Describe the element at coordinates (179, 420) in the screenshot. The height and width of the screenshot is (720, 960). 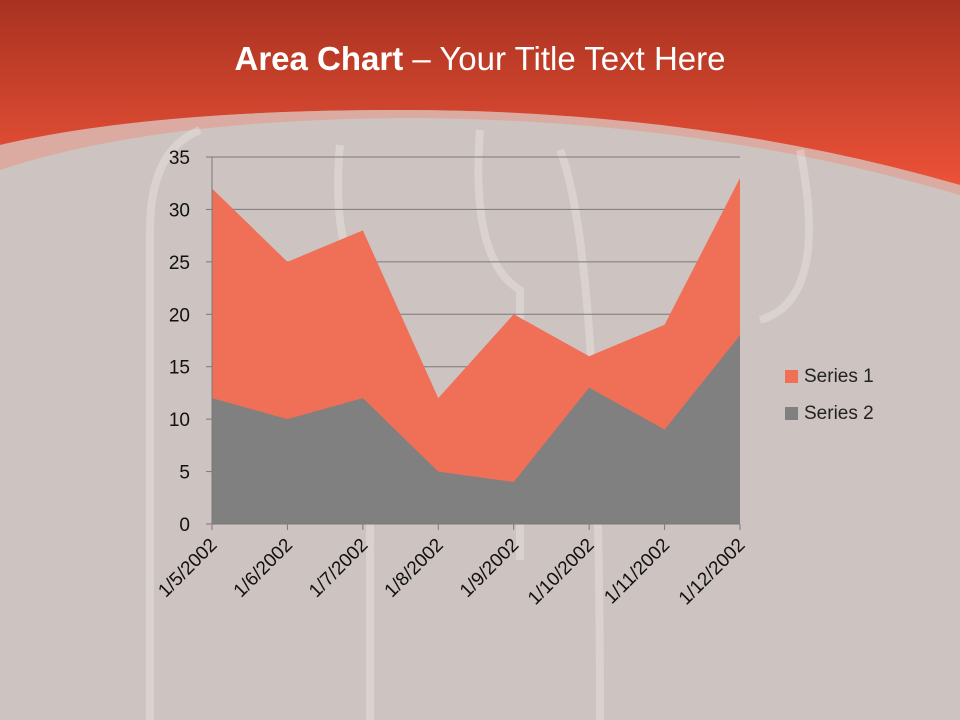
I see `y-tick-label: 10` at that location.